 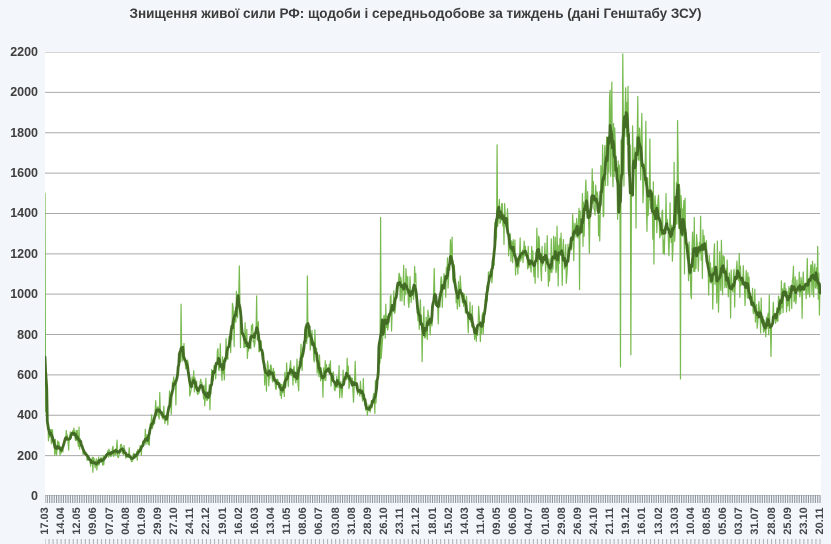 What do you see at coordinates (464, 521) in the screenshot?
I see `x-tick-label: 14.03` at bounding box center [464, 521].